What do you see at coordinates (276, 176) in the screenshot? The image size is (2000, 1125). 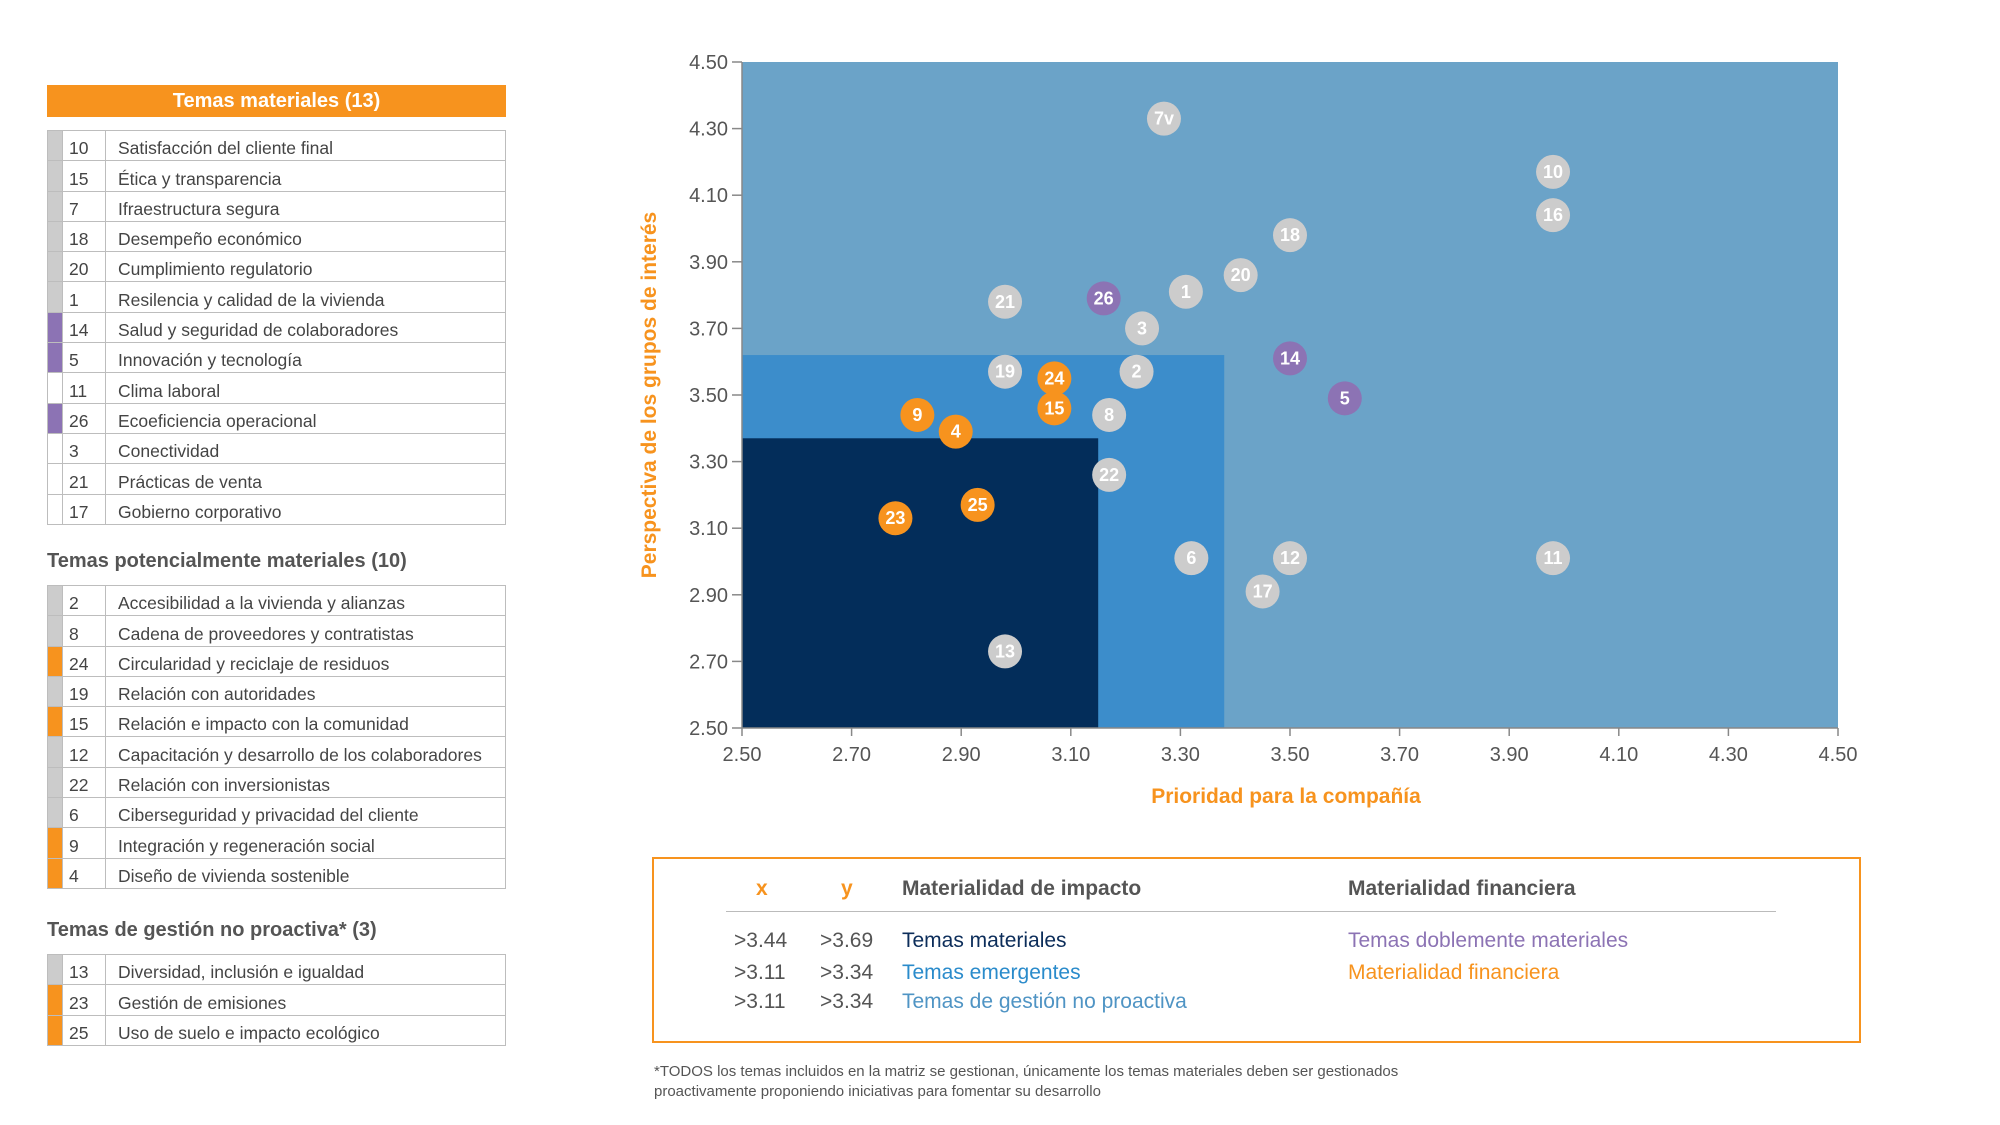 I see `table-row: 15 Ética y transparencia` at bounding box center [276, 176].